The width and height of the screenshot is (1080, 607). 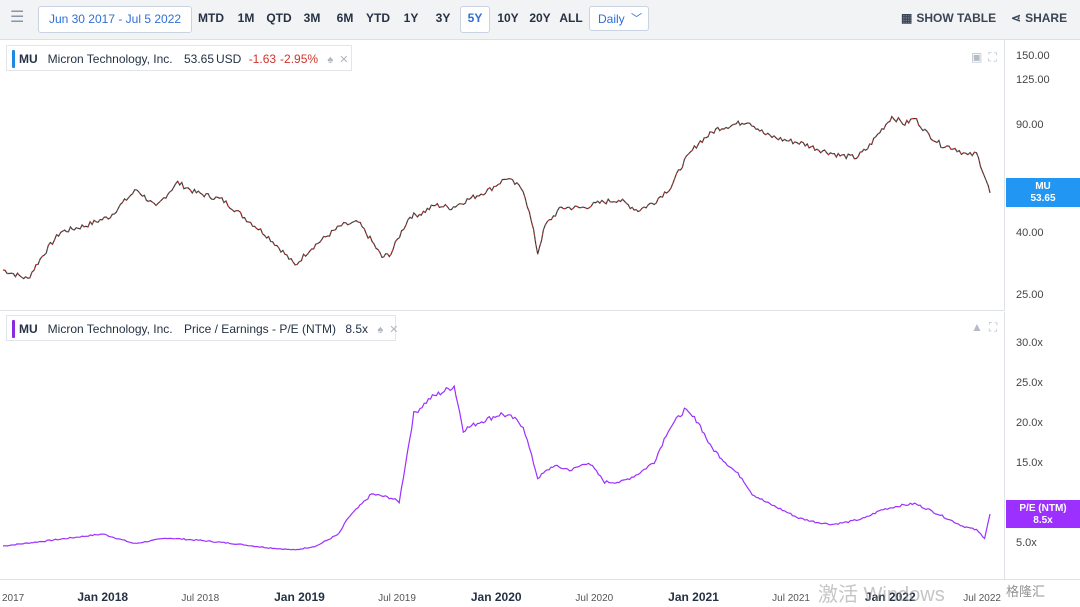 What do you see at coordinates (1004, 446) in the screenshot?
I see `pe-y-axis-line` at bounding box center [1004, 446].